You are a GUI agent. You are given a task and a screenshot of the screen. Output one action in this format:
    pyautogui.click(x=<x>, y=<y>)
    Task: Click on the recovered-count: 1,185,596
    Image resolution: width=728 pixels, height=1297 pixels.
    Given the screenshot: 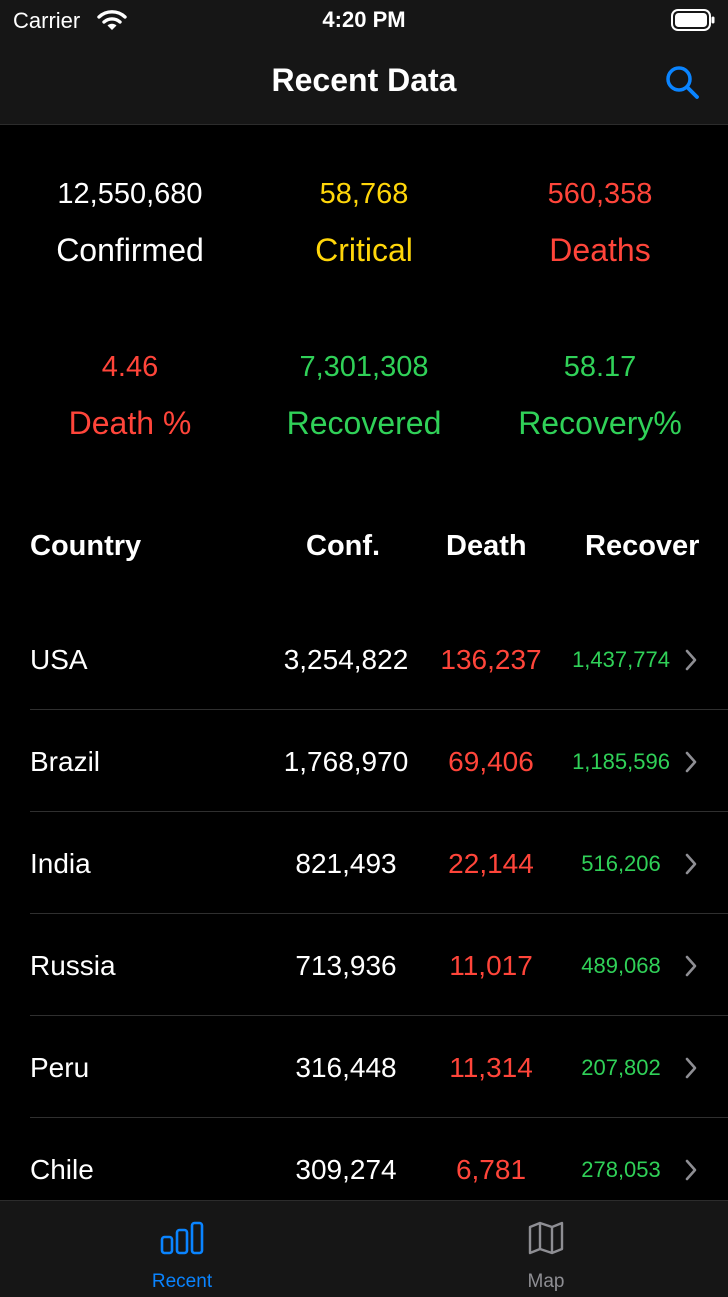 What is the action you would take?
    pyautogui.click(x=621, y=761)
    